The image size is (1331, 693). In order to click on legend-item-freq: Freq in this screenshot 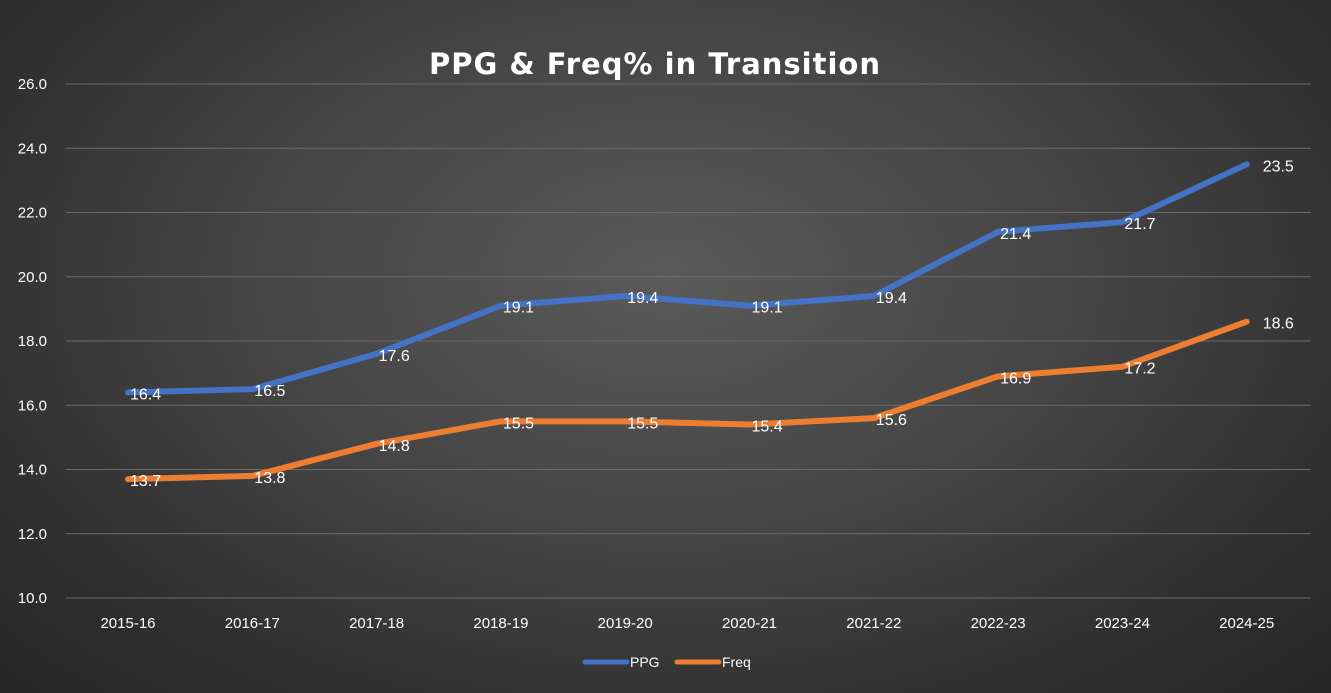, I will do `click(736, 662)`.